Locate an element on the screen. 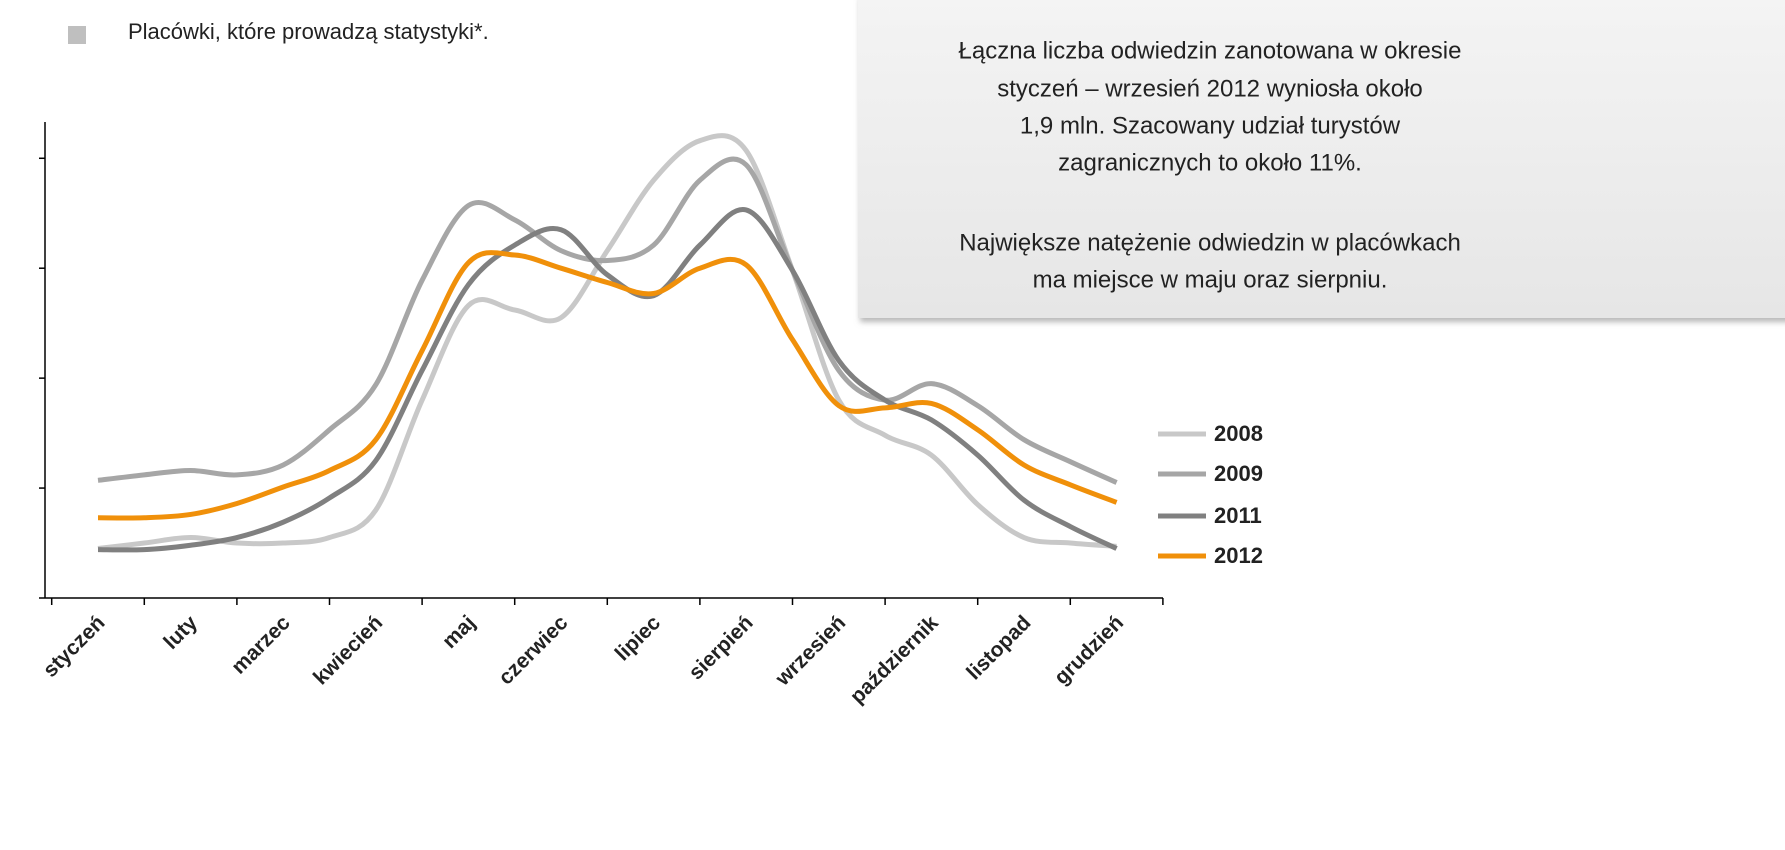  x-tick-label: sierpień is located at coordinates (720, 647).